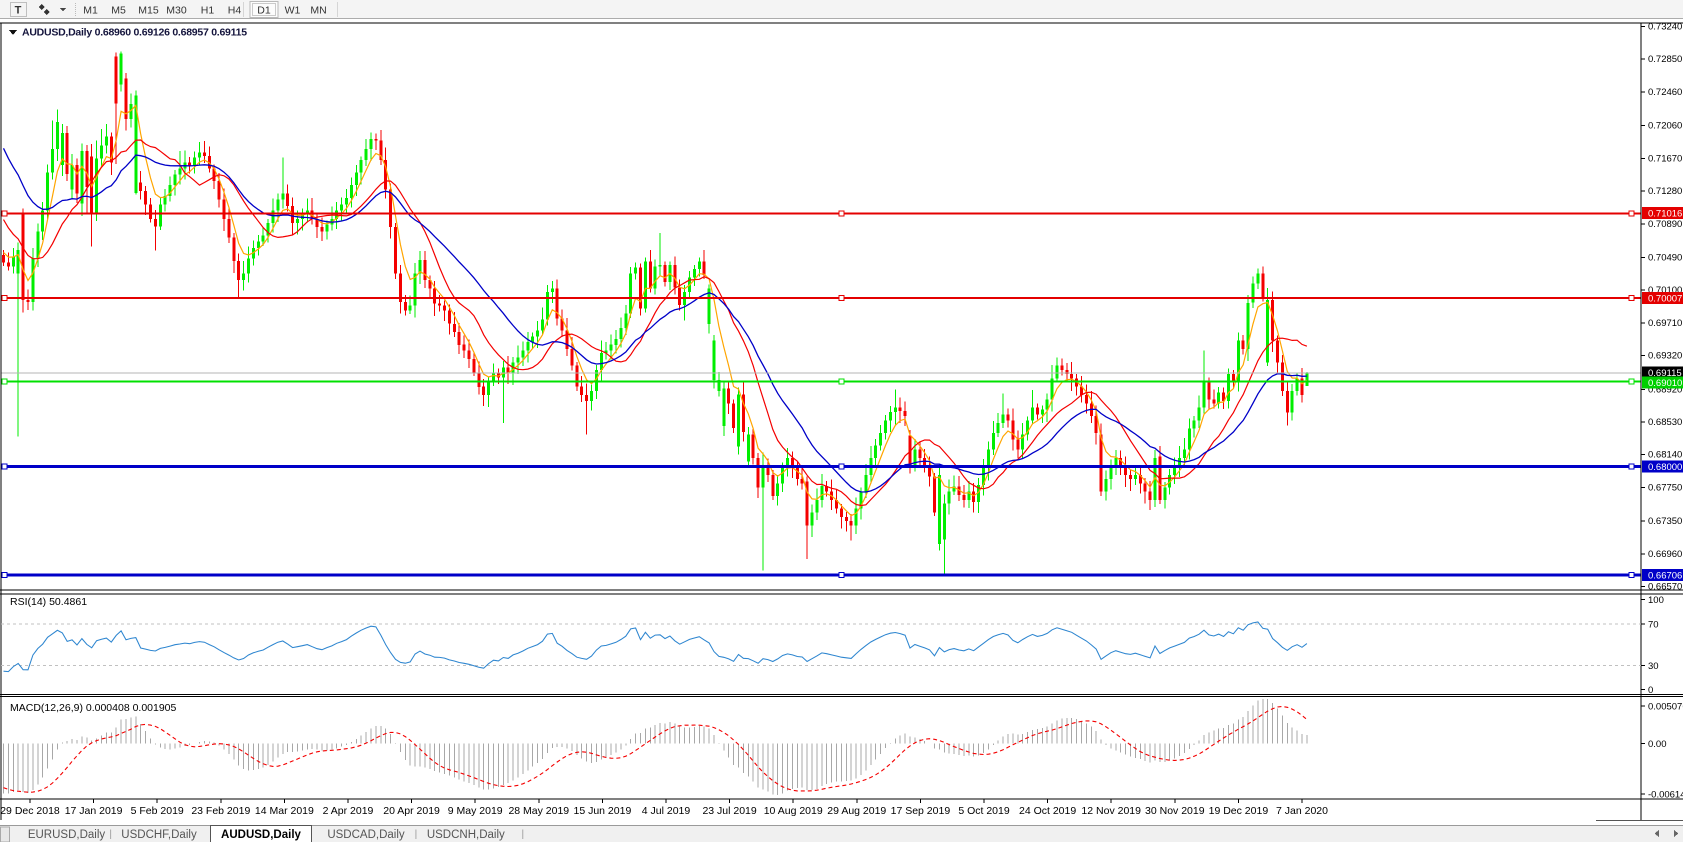 The height and width of the screenshot is (847, 1683). I want to click on svg-text: 15 Jun 2019, so click(602, 811).